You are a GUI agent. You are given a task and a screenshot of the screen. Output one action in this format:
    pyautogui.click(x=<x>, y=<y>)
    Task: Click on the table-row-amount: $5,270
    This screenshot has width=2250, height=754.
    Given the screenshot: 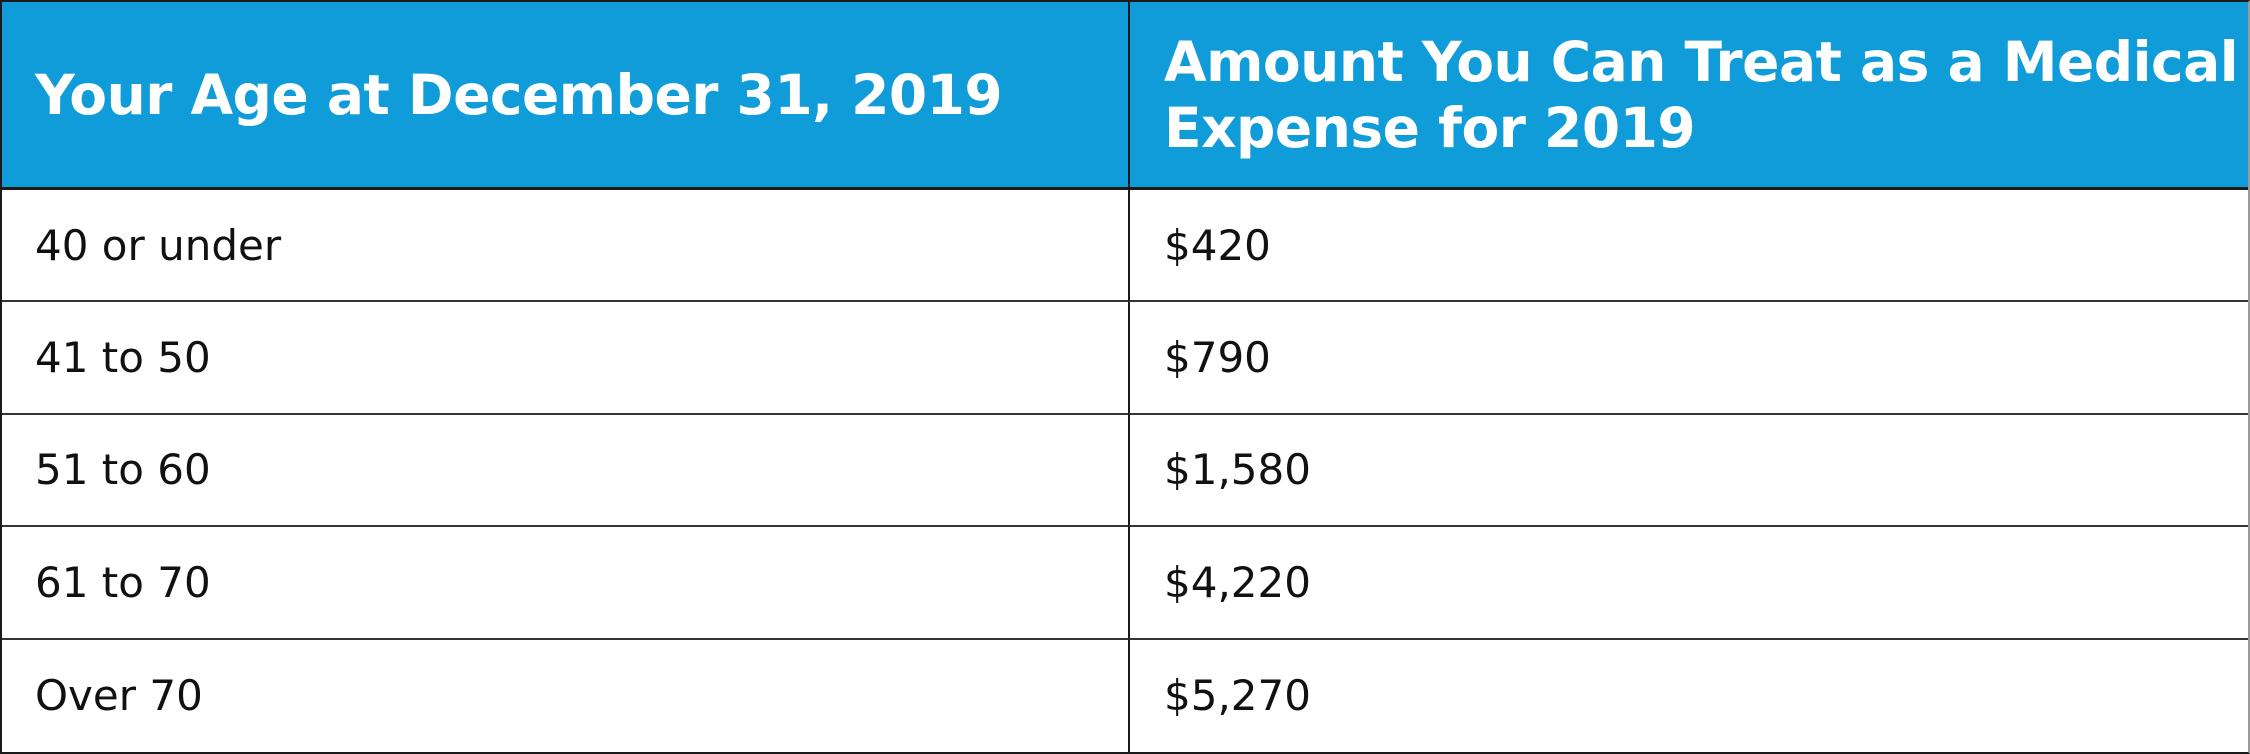 What is the action you would take?
    pyautogui.click(x=1688, y=695)
    